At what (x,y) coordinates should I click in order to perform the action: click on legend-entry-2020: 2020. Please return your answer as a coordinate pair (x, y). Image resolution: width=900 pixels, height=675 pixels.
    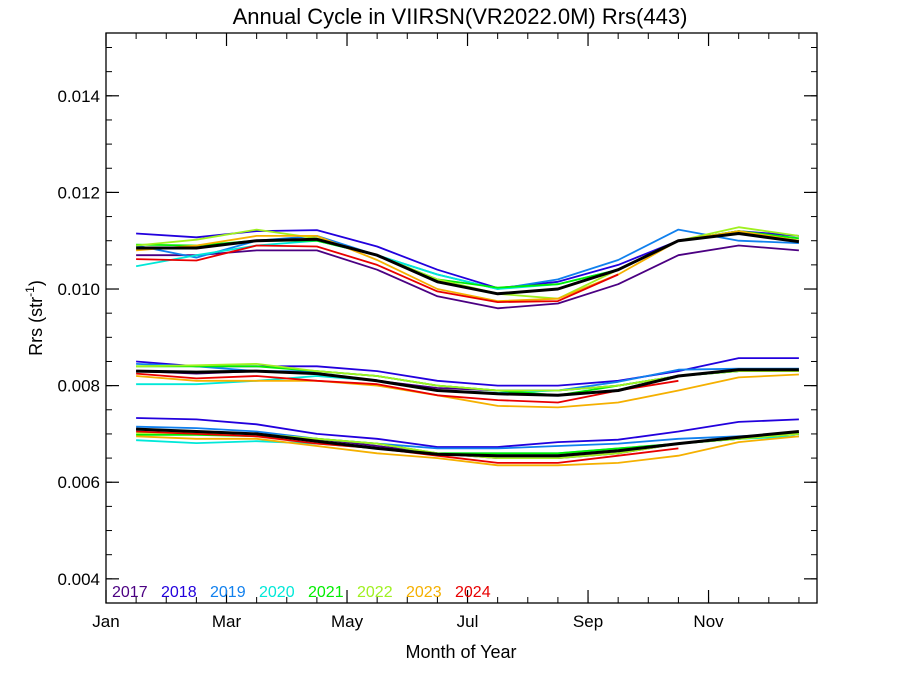
    Looking at the image, I should click on (277, 592).